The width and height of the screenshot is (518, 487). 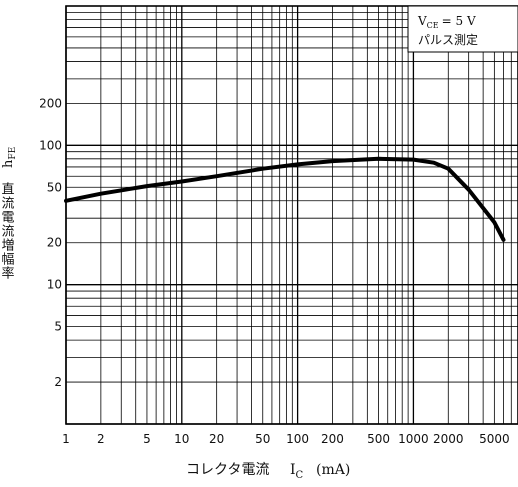 What do you see at coordinates (101, 439) in the screenshot?
I see `x-tick-label: 2` at bounding box center [101, 439].